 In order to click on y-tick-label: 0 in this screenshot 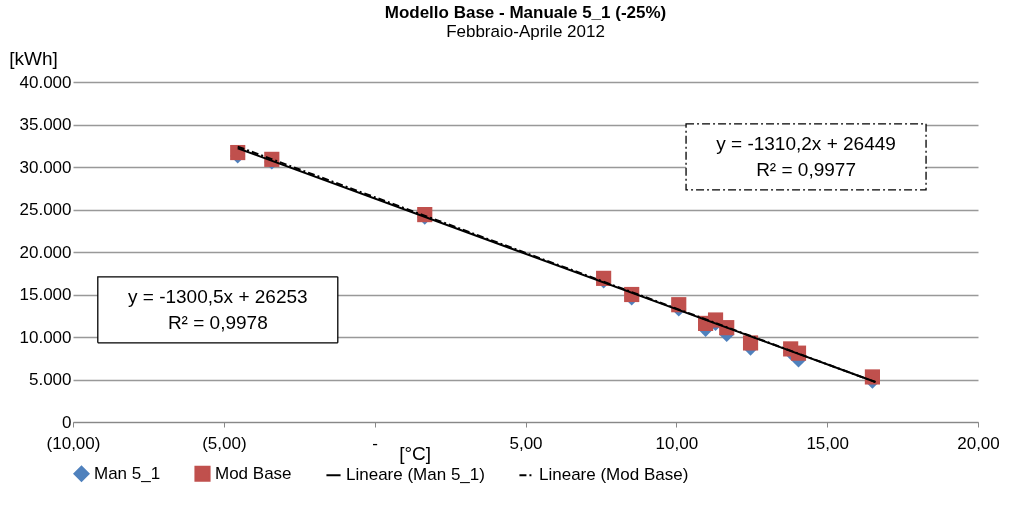, I will do `click(67, 422)`.